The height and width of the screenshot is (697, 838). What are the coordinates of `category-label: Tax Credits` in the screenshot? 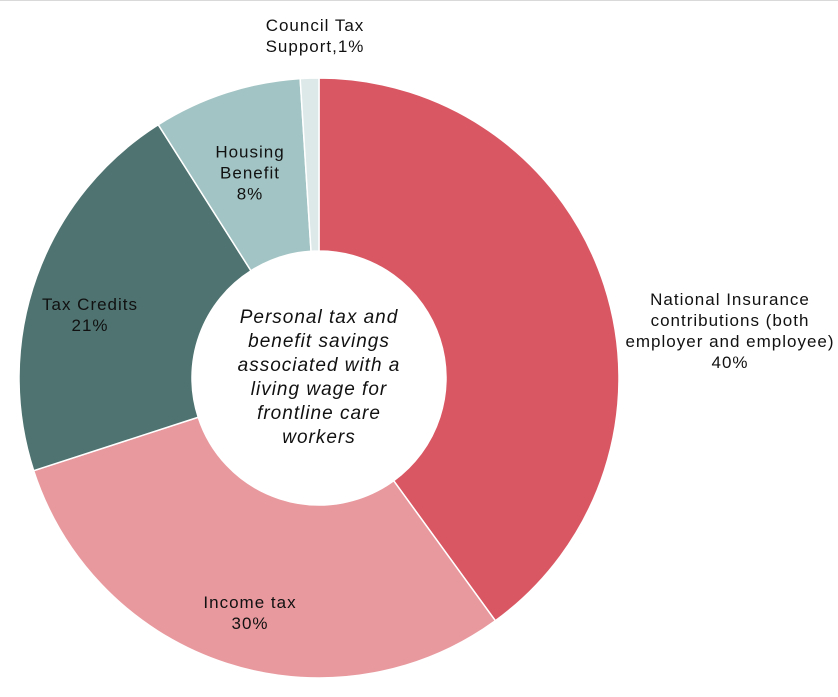 It's located at (90, 304).